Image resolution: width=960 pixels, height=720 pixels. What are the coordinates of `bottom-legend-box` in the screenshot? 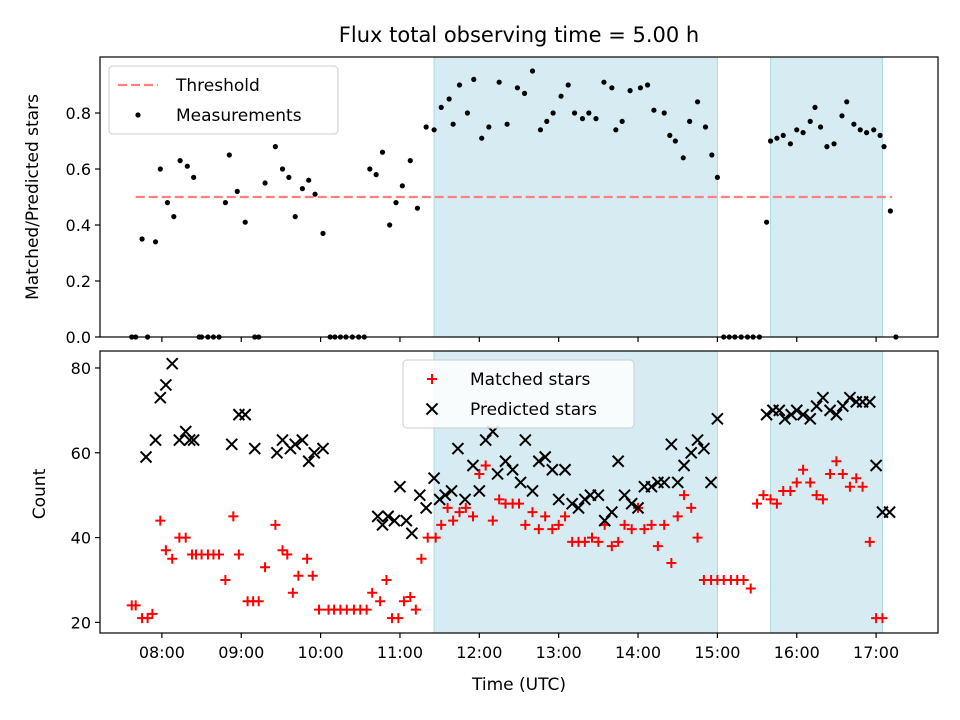 It's located at (518, 394).